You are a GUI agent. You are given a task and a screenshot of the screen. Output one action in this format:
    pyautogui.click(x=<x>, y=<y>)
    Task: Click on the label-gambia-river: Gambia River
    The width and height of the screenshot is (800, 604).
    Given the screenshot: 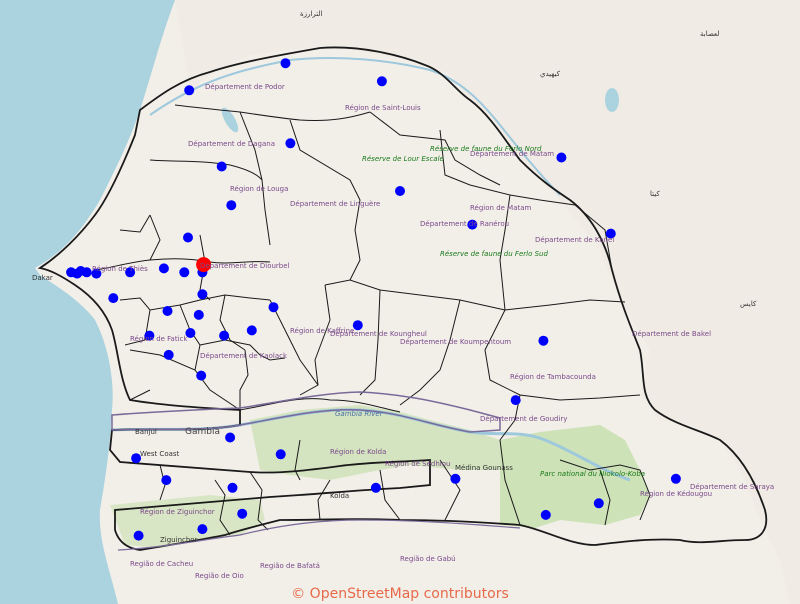 What is the action you would take?
    pyautogui.click(x=359, y=414)
    